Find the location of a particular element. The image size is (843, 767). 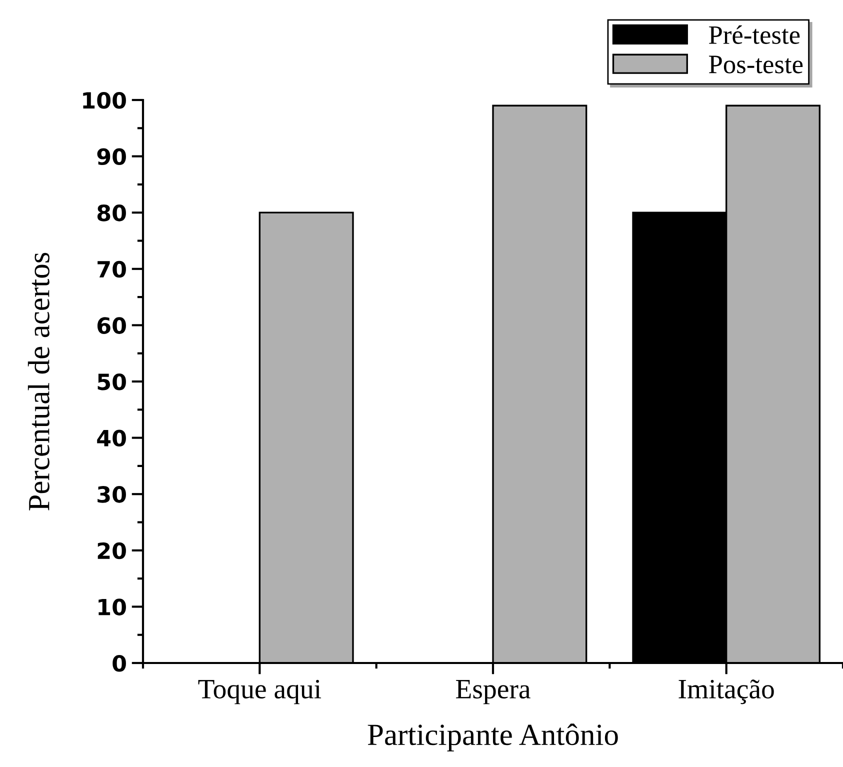

legend-label: Pos-teste is located at coordinates (756, 65).